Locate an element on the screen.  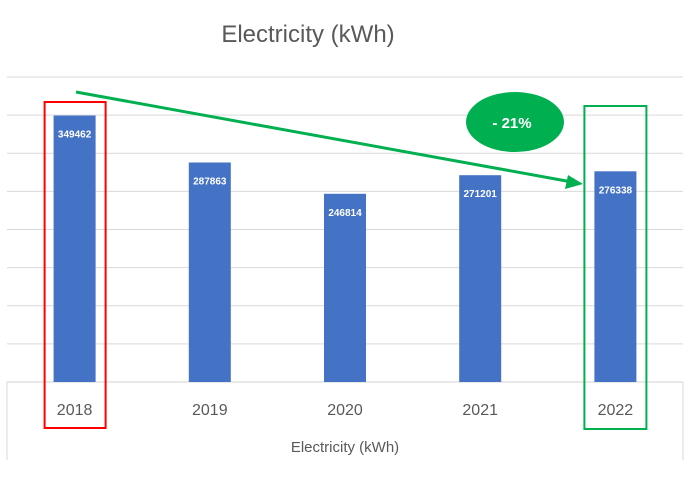
bar-2020 is located at coordinates (345, 287).